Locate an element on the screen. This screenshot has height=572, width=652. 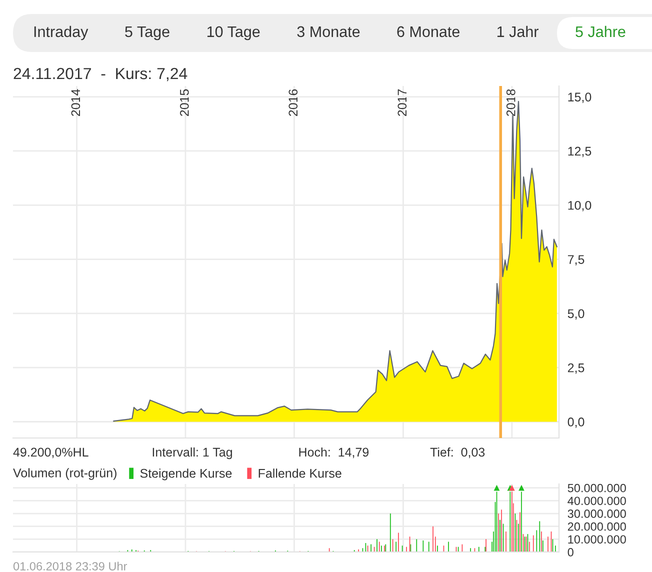
y-tick-label: 10,0 is located at coordinates (580, 206).